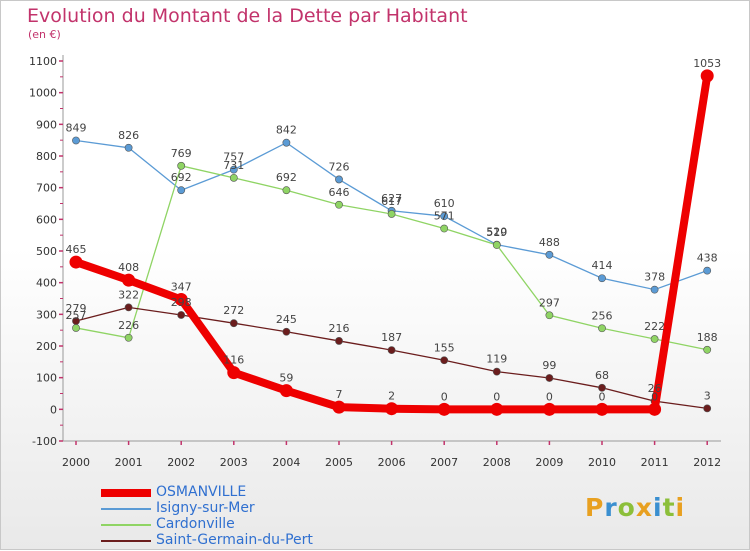 This screenshot has width=750, height=551. I want to click on x-tick-label: 2010, so click(602, 462).